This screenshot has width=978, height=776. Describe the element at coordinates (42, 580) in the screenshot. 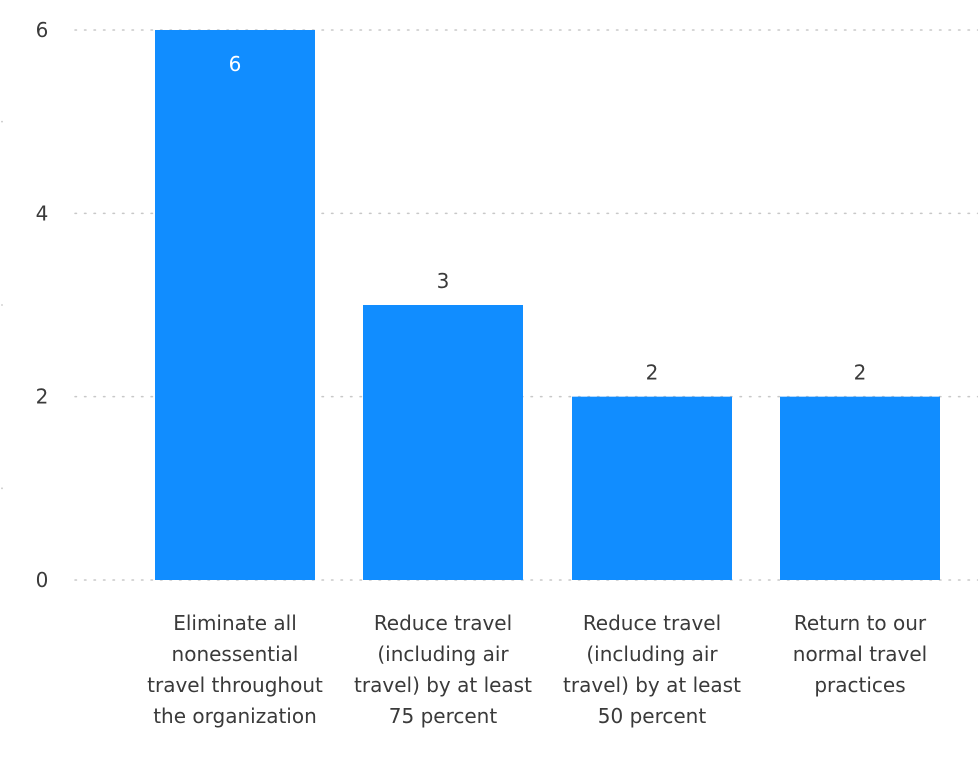

I see `y-tick-label: 0` at that location.